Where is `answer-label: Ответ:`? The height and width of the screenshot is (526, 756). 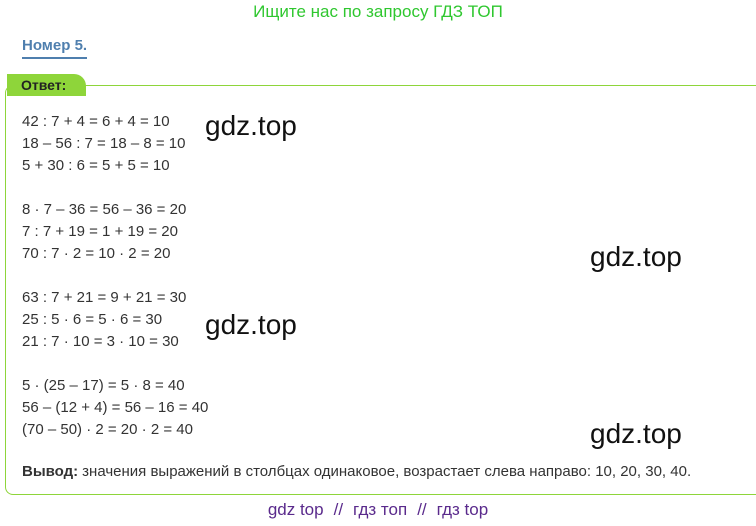
answer-label: Ответ: is located at coordinates (46, 85).